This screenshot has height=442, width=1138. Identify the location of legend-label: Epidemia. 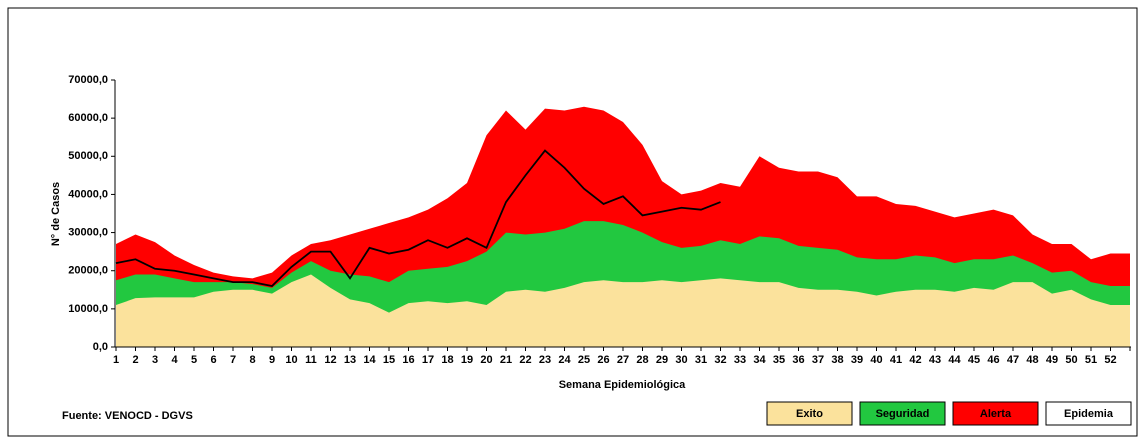
(1089, 414).